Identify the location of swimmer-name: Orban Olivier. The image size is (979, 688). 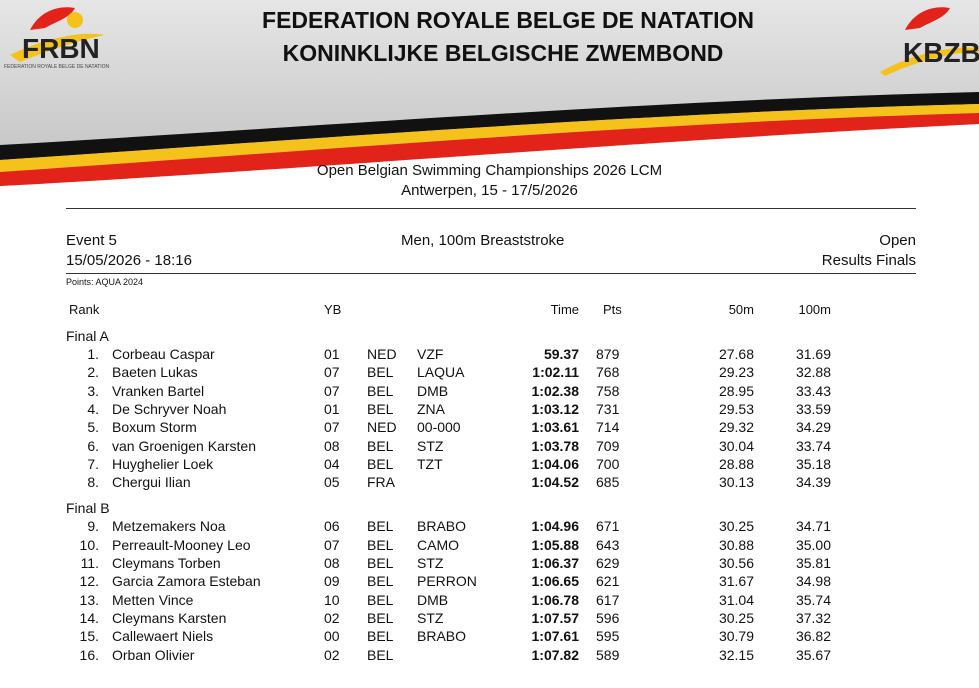
(153, 654).